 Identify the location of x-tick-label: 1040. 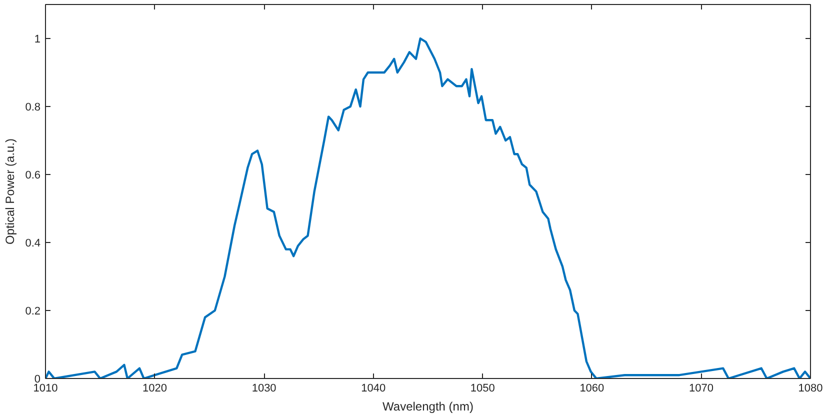
(373, 388).